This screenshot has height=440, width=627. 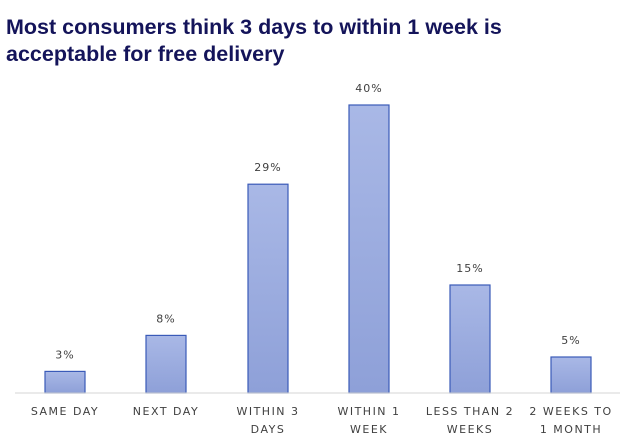 I want to click on x-tick-label: WEEKS, so click(x=470, y=429).